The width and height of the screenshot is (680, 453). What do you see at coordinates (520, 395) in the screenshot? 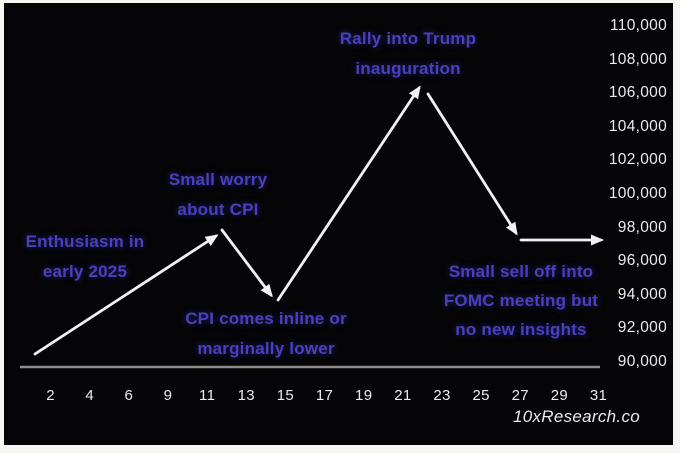
I see `x-axis-tick: 27` at bounding box center [520, 395].